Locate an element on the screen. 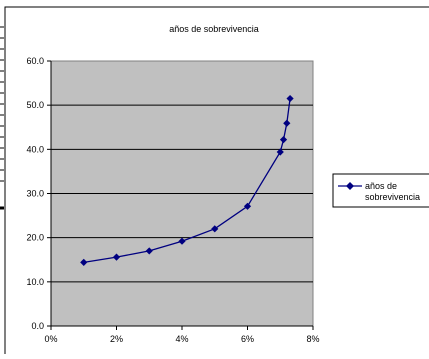 Image resolution: width=429 pixels, height=359 pixels. y-tick-label: 10.0 is located at coordinates (35, 282).